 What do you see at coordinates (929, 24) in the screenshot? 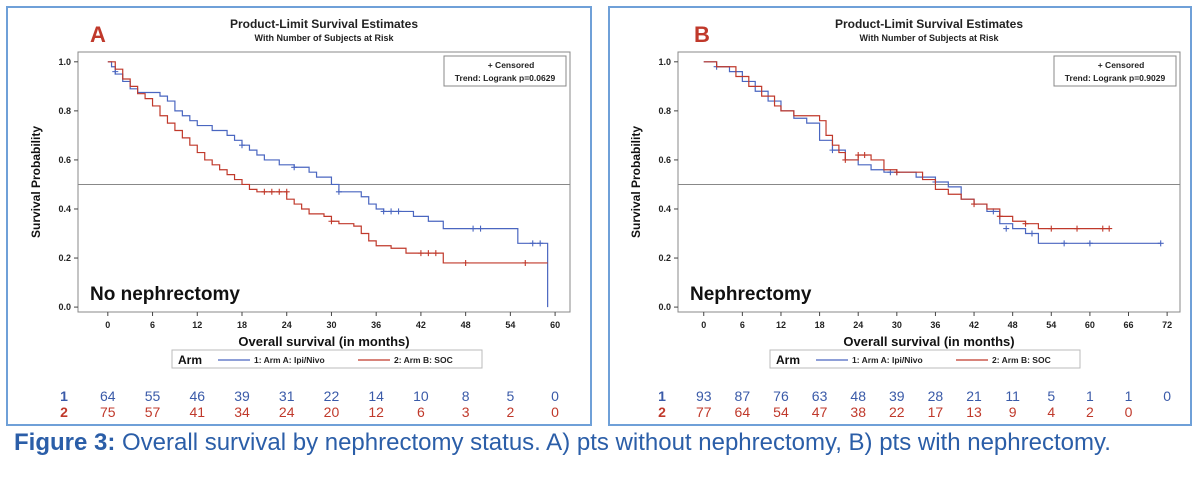
I see `chart-title: Product-Limit Survival Estimates` at bounding box center [929, 24].